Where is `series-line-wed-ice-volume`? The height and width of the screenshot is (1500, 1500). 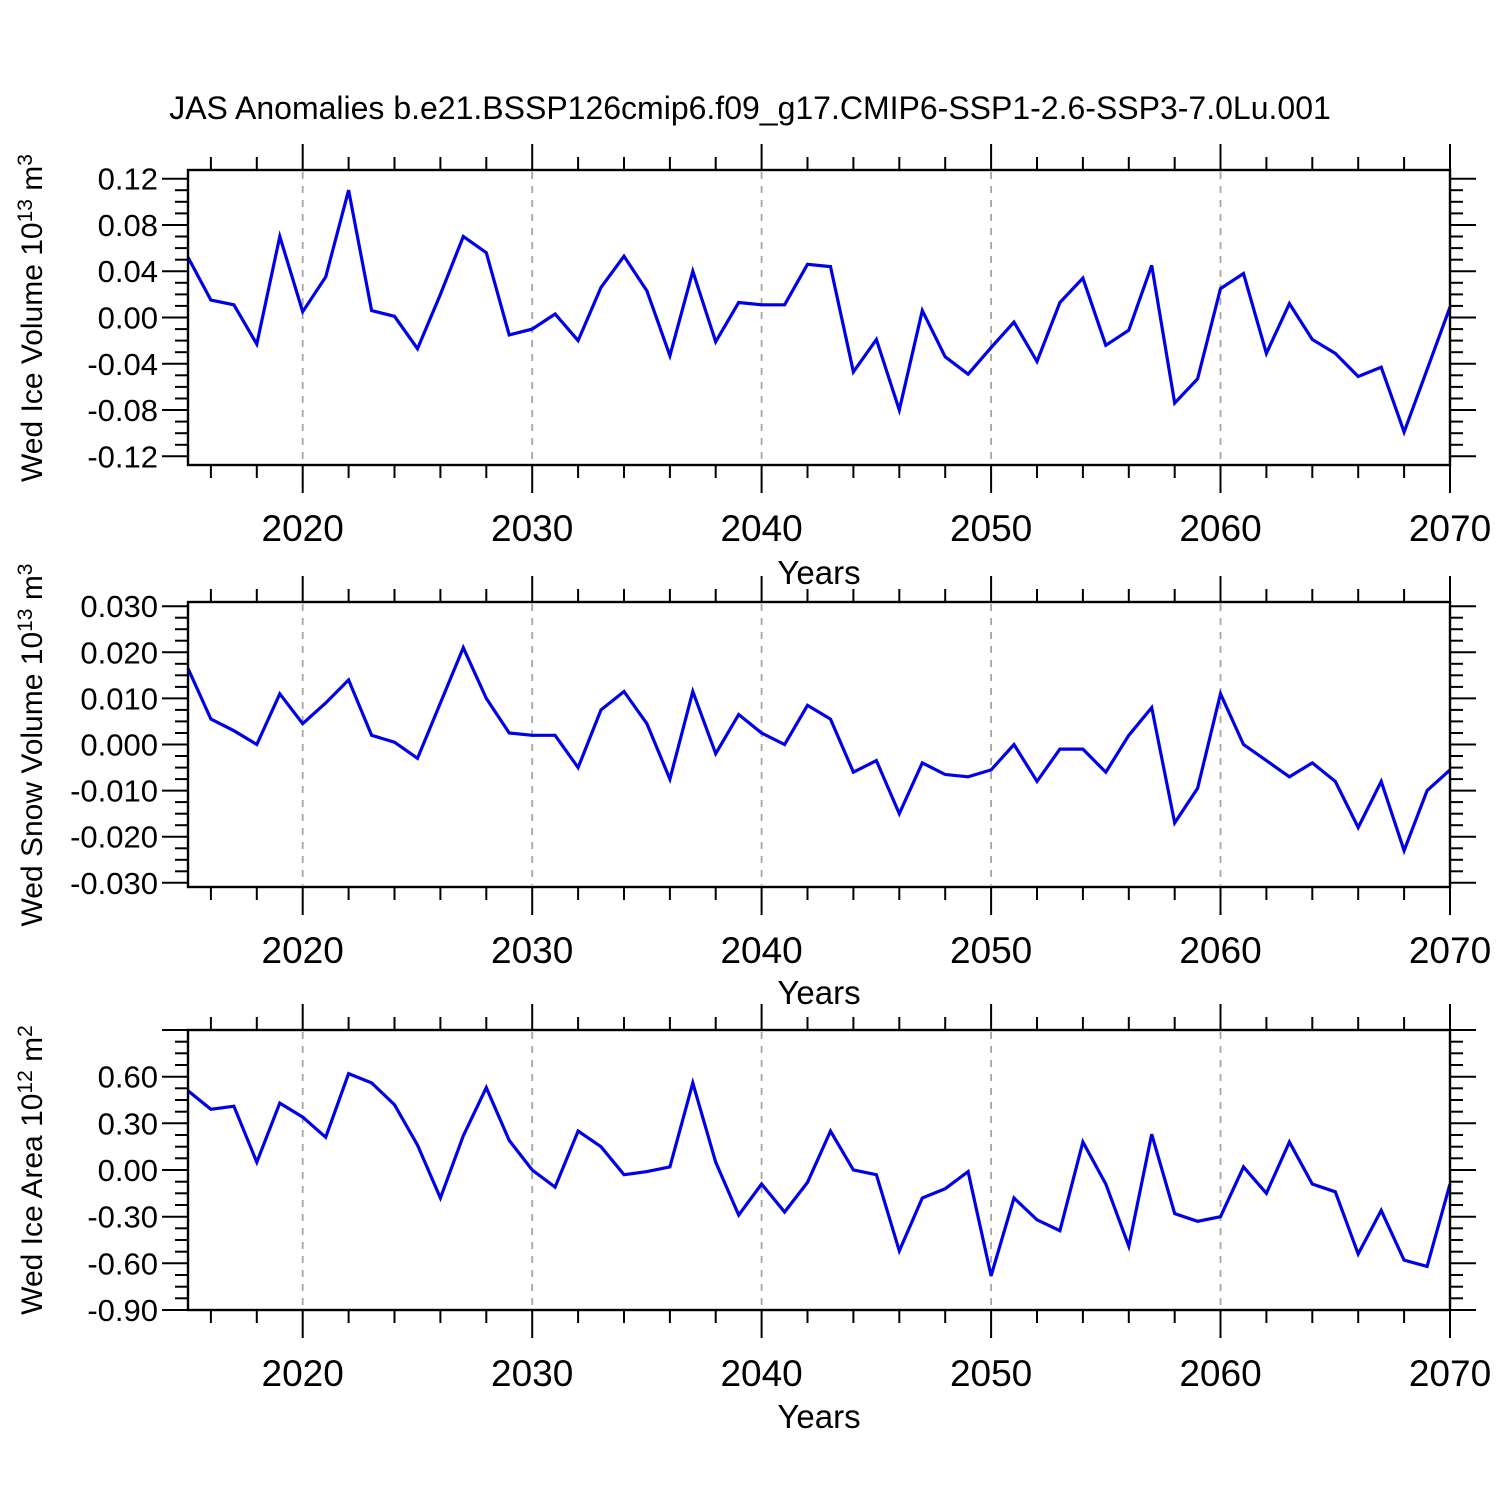 series-line-wed-ice-volume is located at coordinates (819, 313).